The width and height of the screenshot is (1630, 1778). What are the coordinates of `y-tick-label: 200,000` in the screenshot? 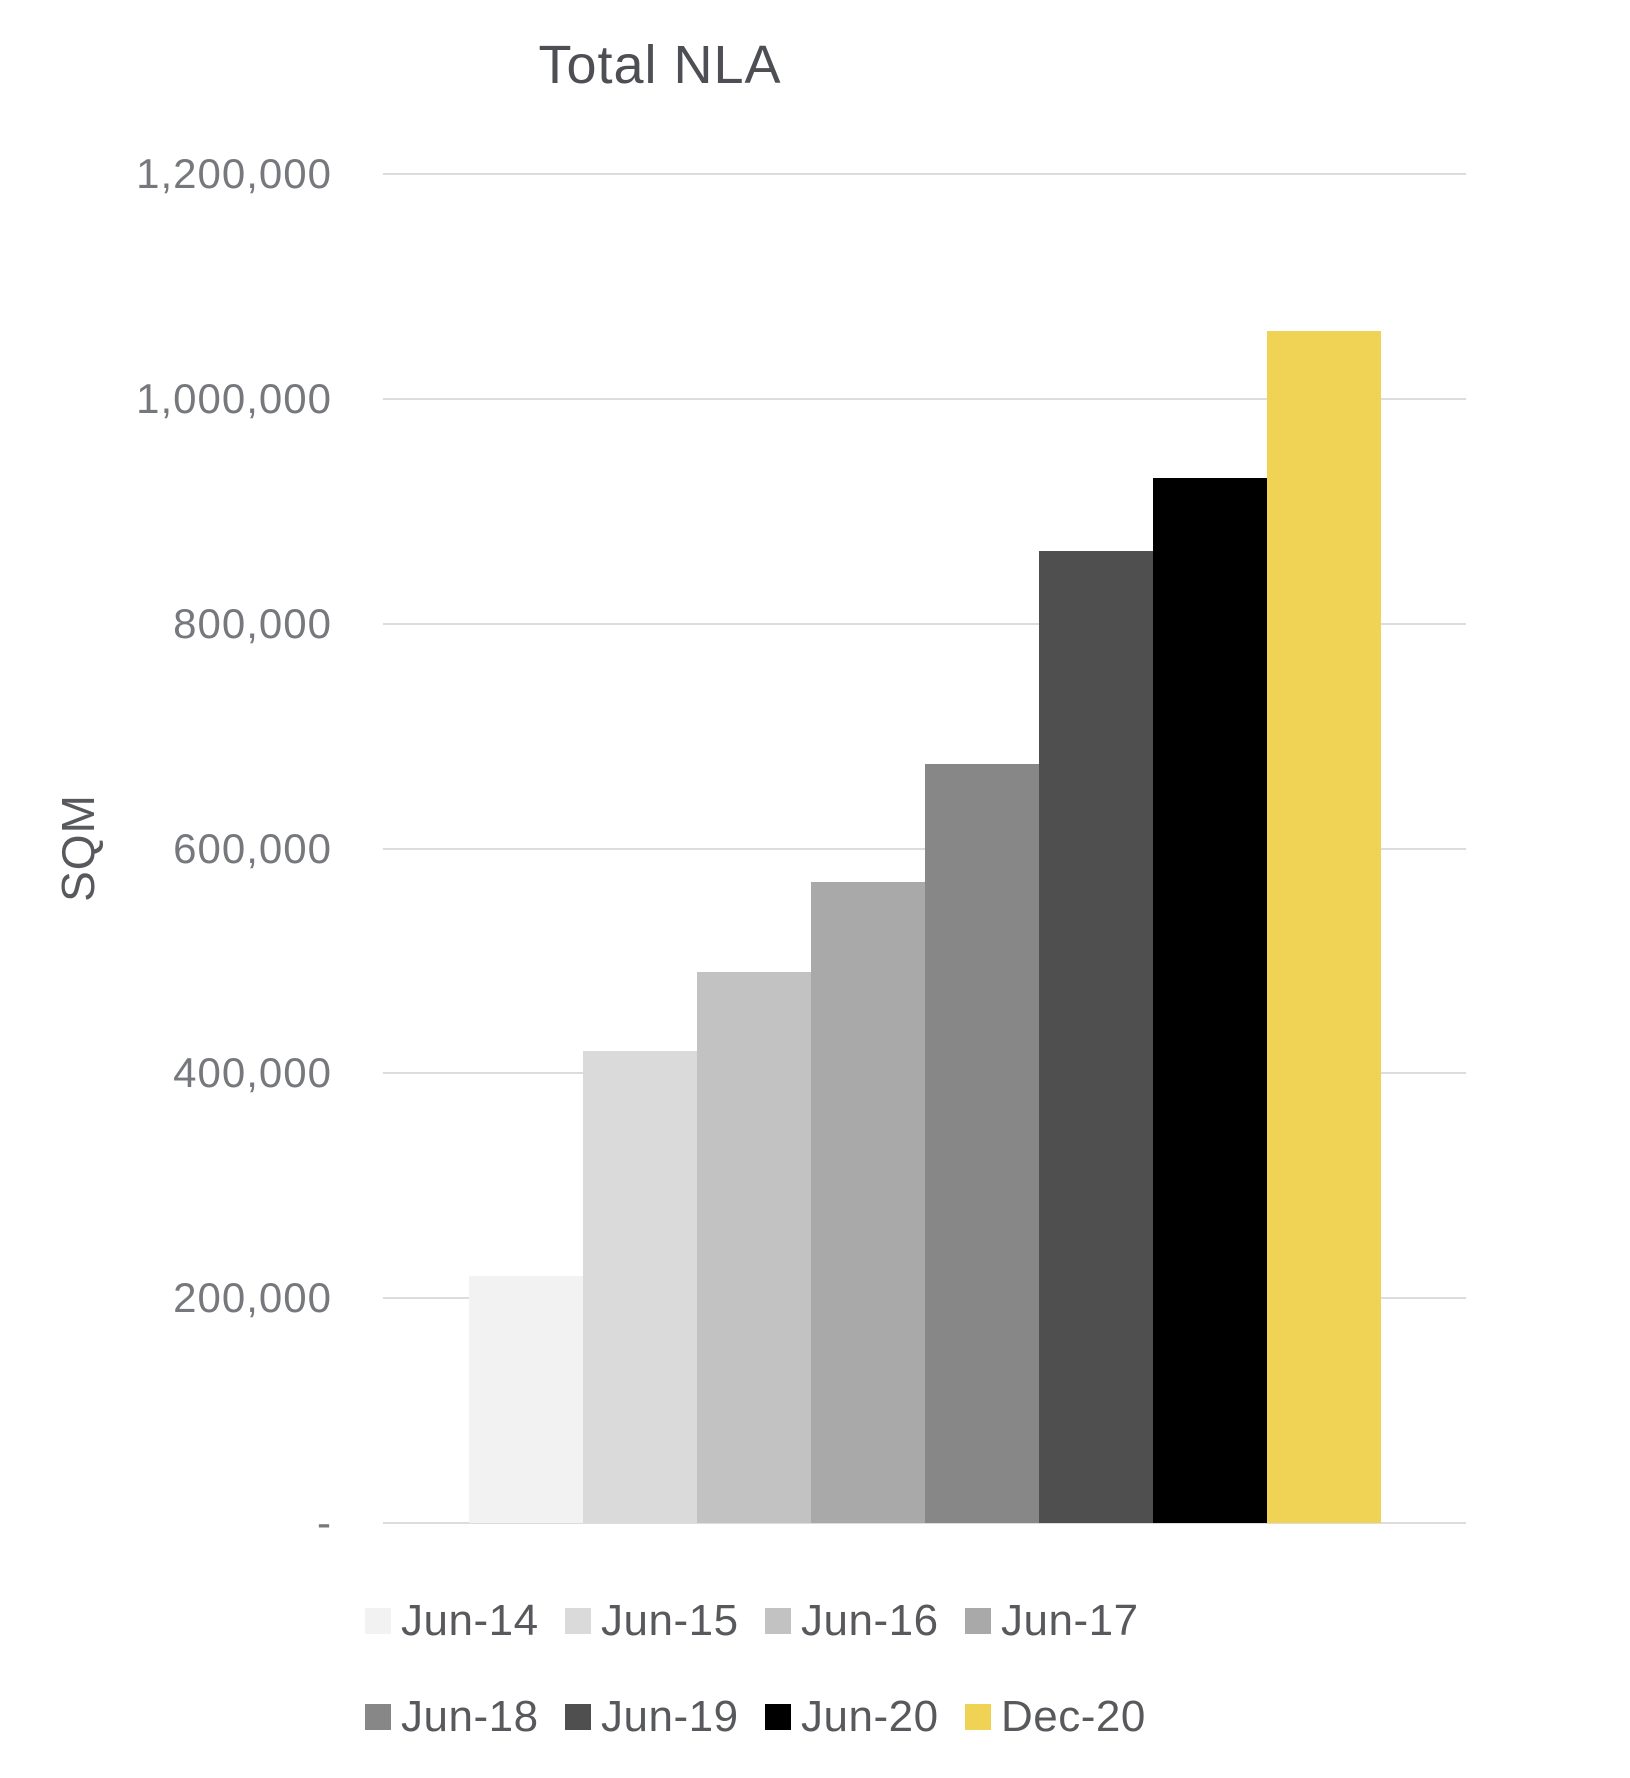 It's located at (252, 1298).